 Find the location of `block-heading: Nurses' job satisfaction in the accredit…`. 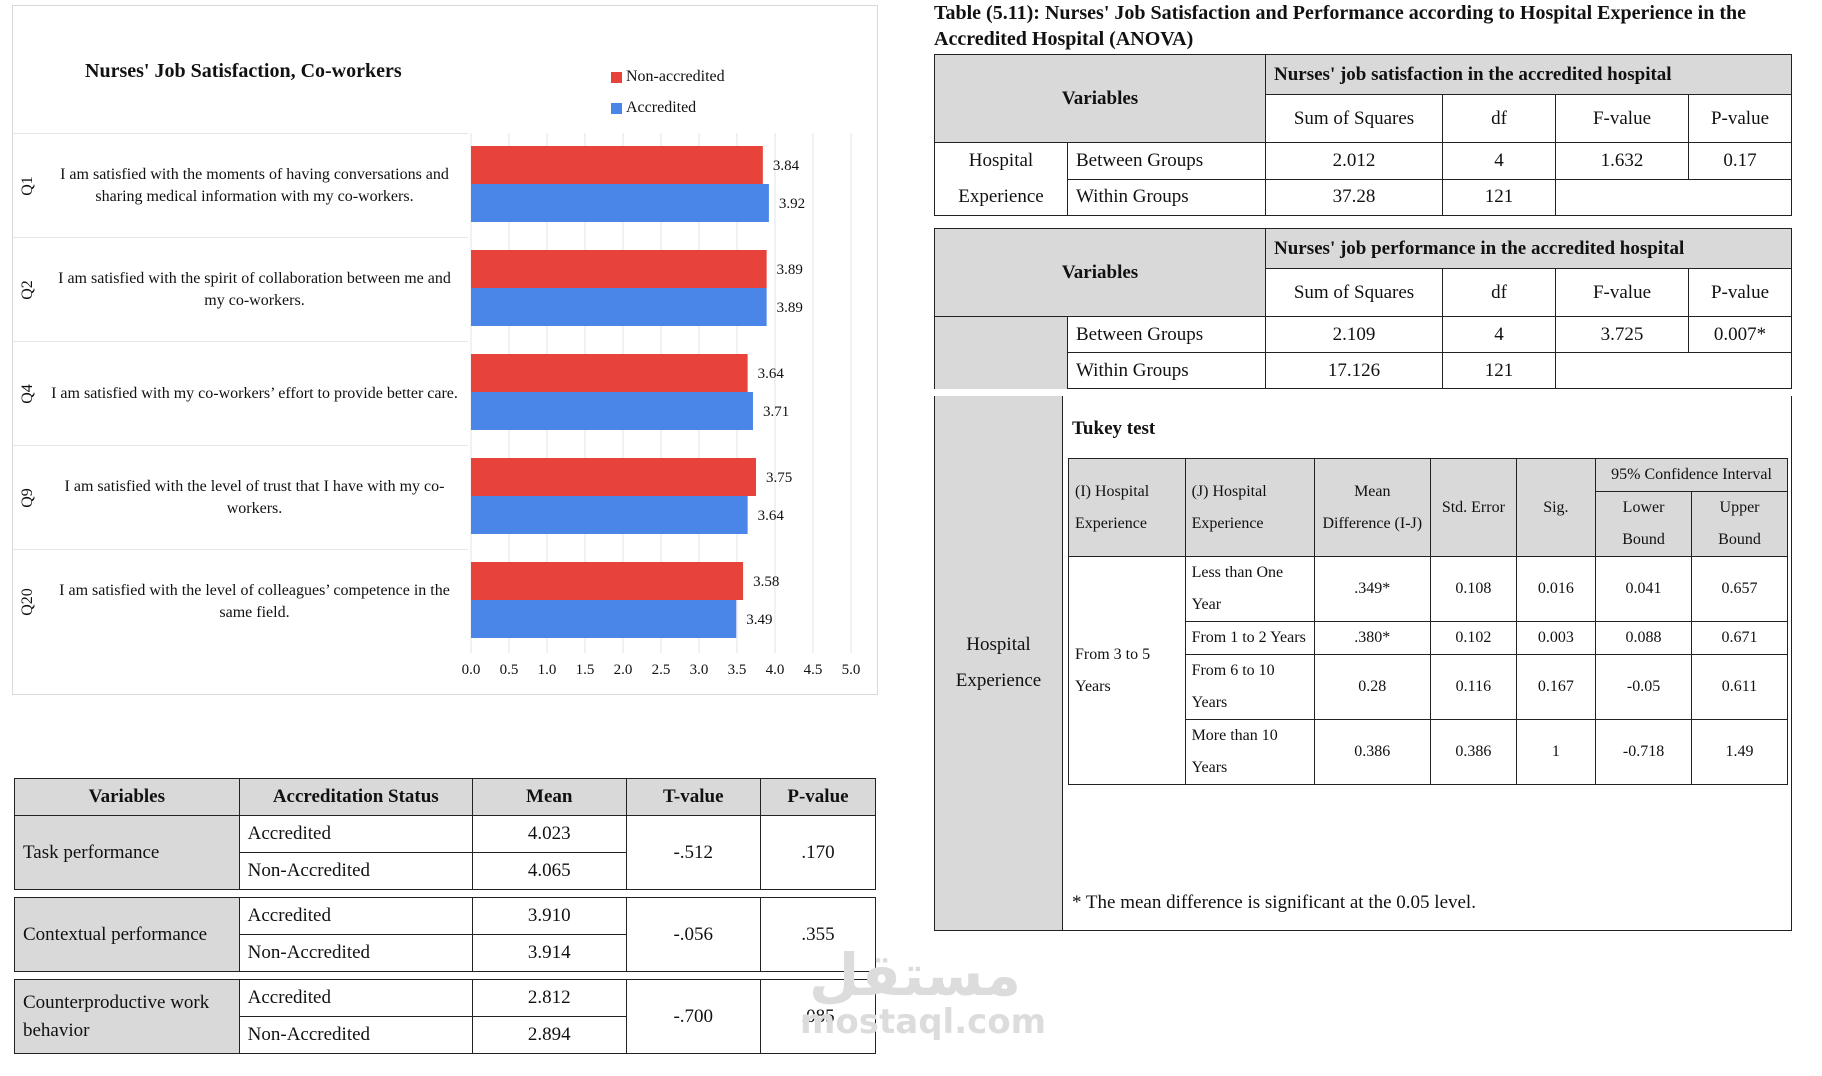

block-heading: Nurses' job satisfaction in the accredit… is located at coordinates (1528, 74).